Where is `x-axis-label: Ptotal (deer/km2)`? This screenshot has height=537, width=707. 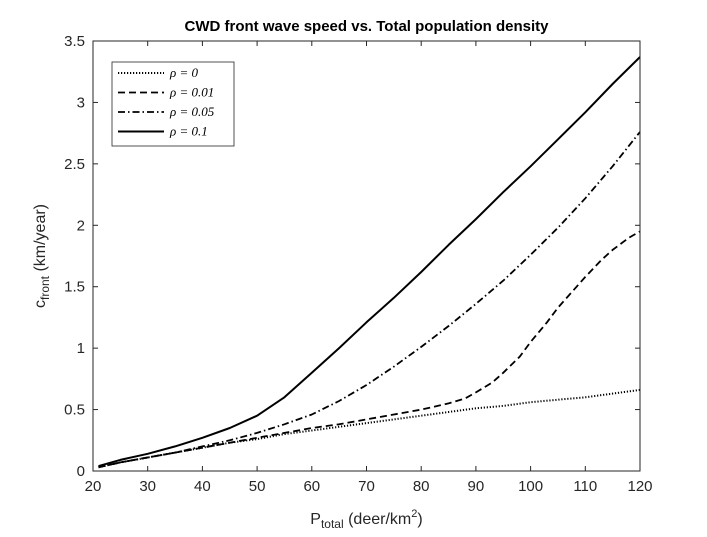 x-axis-label: Ptotal (deer/km2) is located at coordinates (366, 519).